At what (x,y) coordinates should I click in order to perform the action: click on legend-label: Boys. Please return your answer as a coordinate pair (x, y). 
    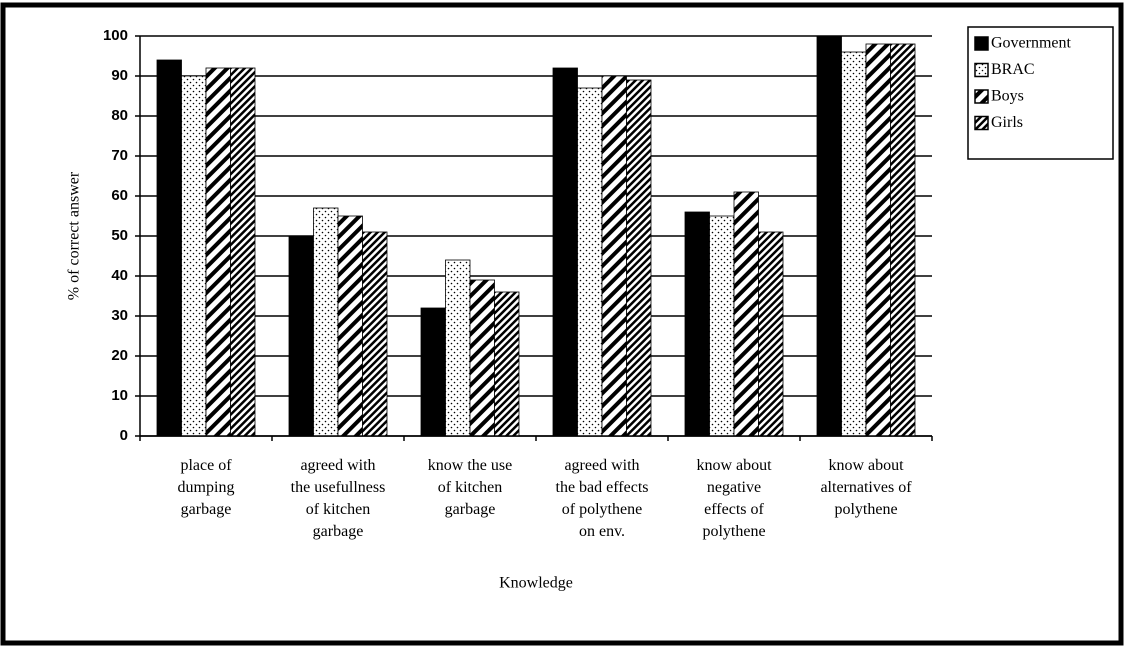
    Looking at the image, I should click on (1007, 96).